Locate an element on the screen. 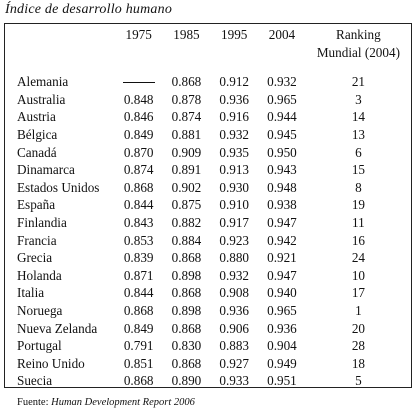 The height and width of the screenshot is (413, 417). value-1995-cell: 0.916 is located at coordinates (234, 117).